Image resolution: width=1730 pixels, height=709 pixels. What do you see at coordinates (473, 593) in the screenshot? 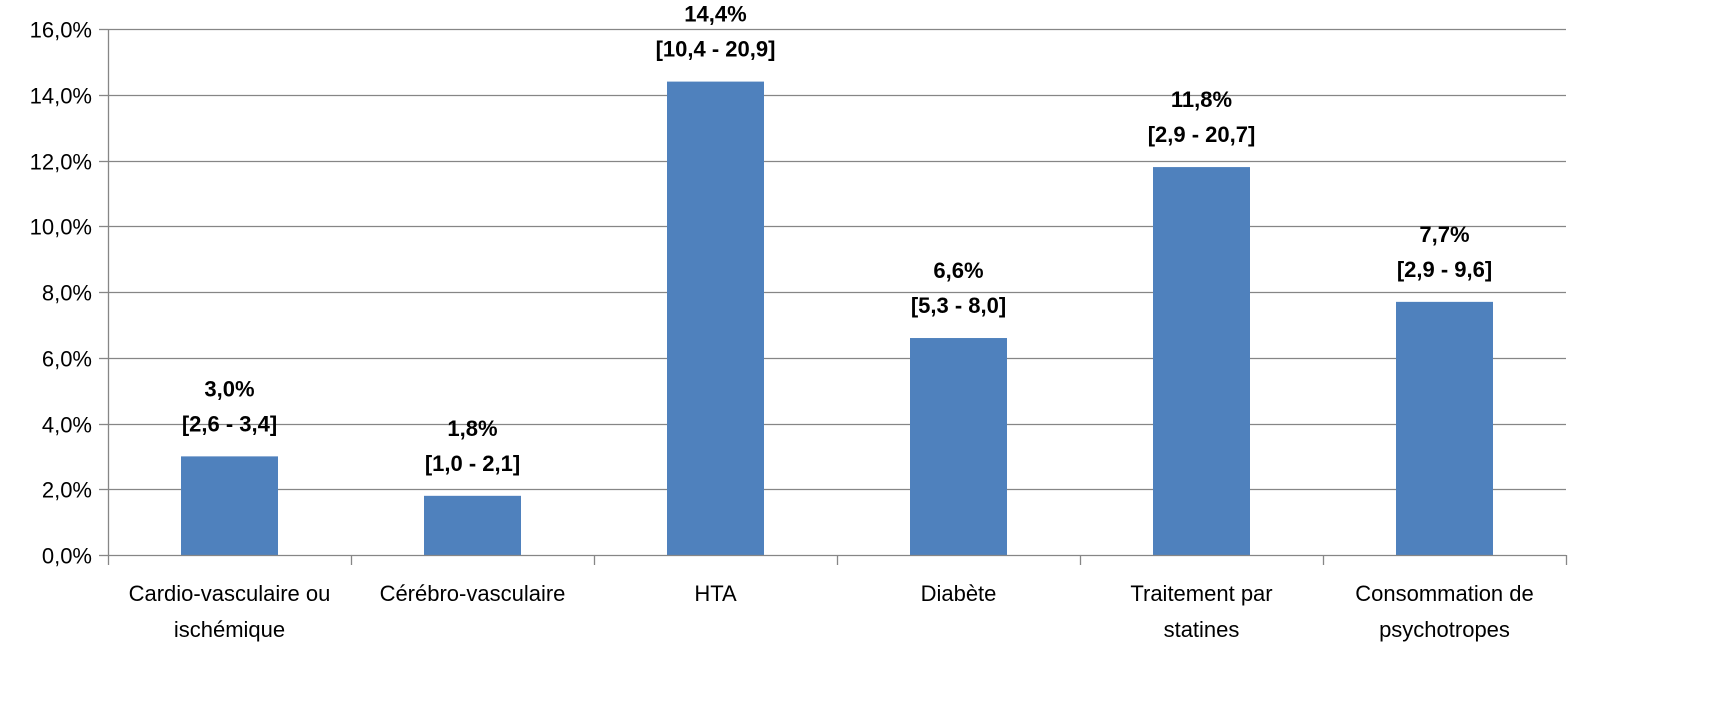
I see `x-category-label: Cérébro-vasculaire` at bounding box center [473, 593].